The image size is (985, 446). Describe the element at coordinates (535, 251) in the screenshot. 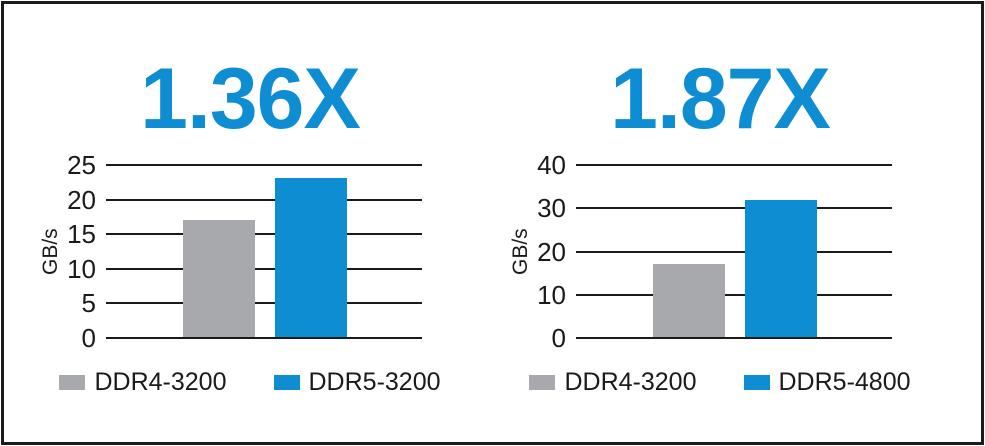

I see `y-axis-ticks: 0 10 20 30 40` at that location.